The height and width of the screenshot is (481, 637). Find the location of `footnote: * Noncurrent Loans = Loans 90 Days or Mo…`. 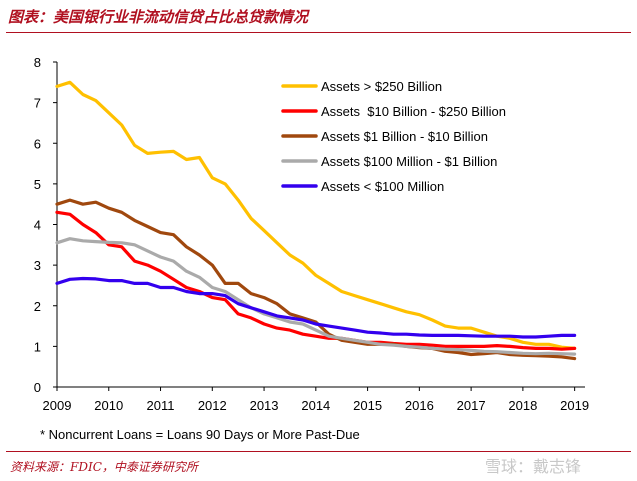

footnote: * Noncurrent Loans = Loans 90 Days or Mo… is located at coordinates (200, 434).